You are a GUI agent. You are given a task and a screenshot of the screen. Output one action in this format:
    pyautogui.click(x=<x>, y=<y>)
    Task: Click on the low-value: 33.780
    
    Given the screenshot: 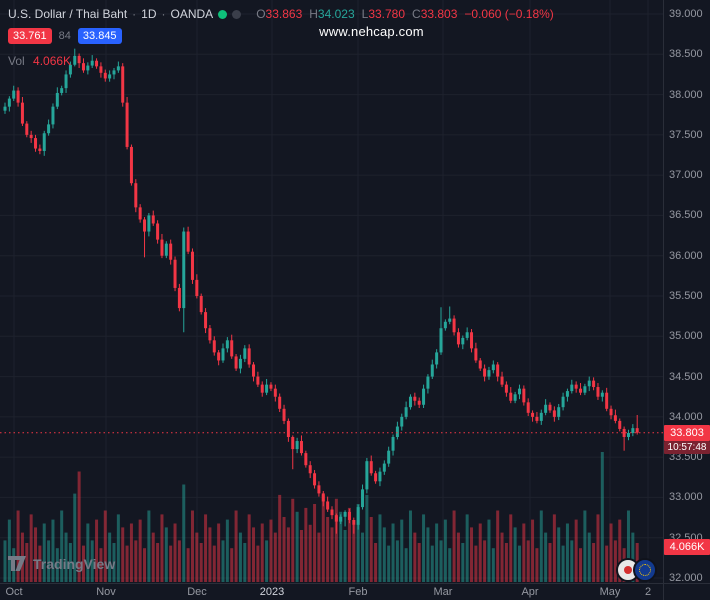 What is the action you would take?
    pyautogui.click(x=387, y=14)
    